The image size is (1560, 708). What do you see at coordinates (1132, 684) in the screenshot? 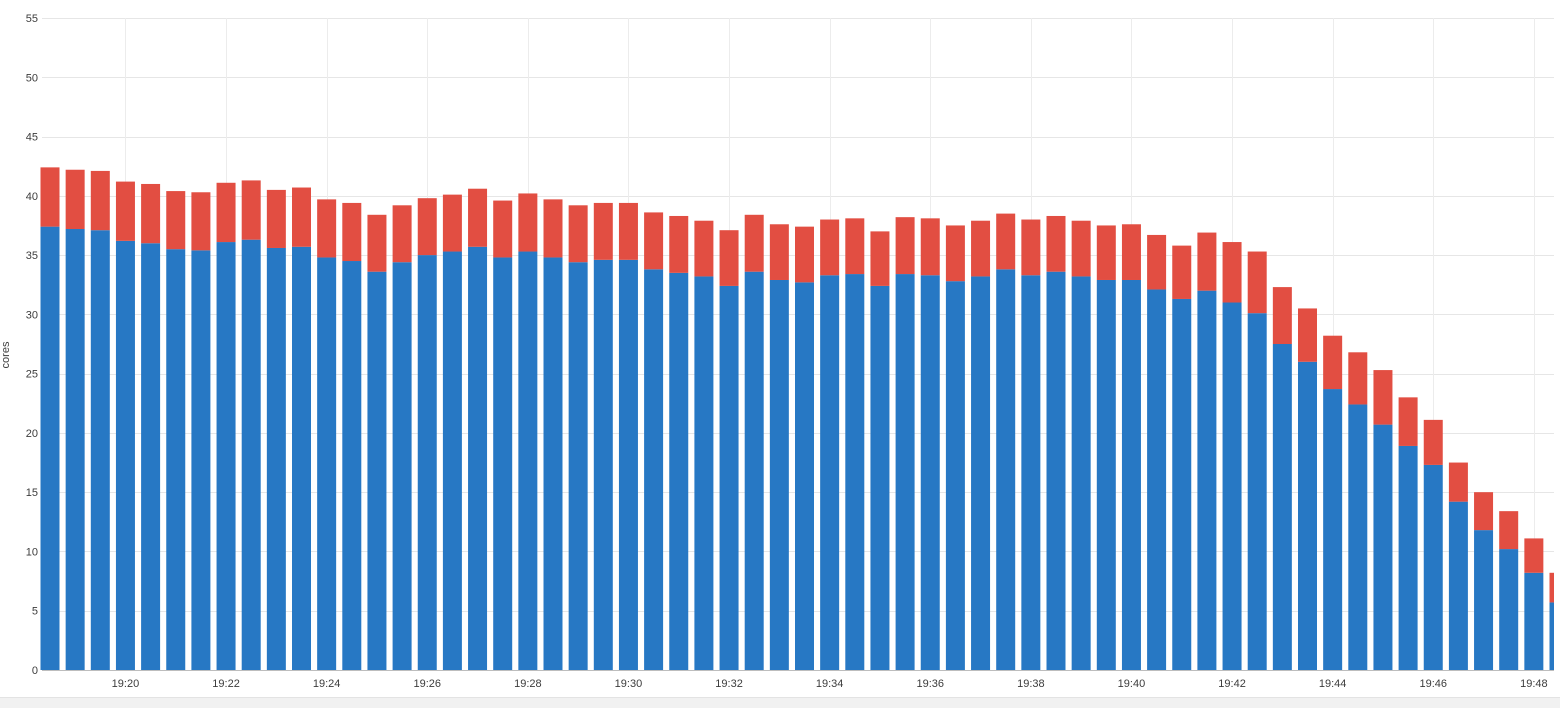
I see `x-tick-label: 19:40` at bounding box center [1132, 684].